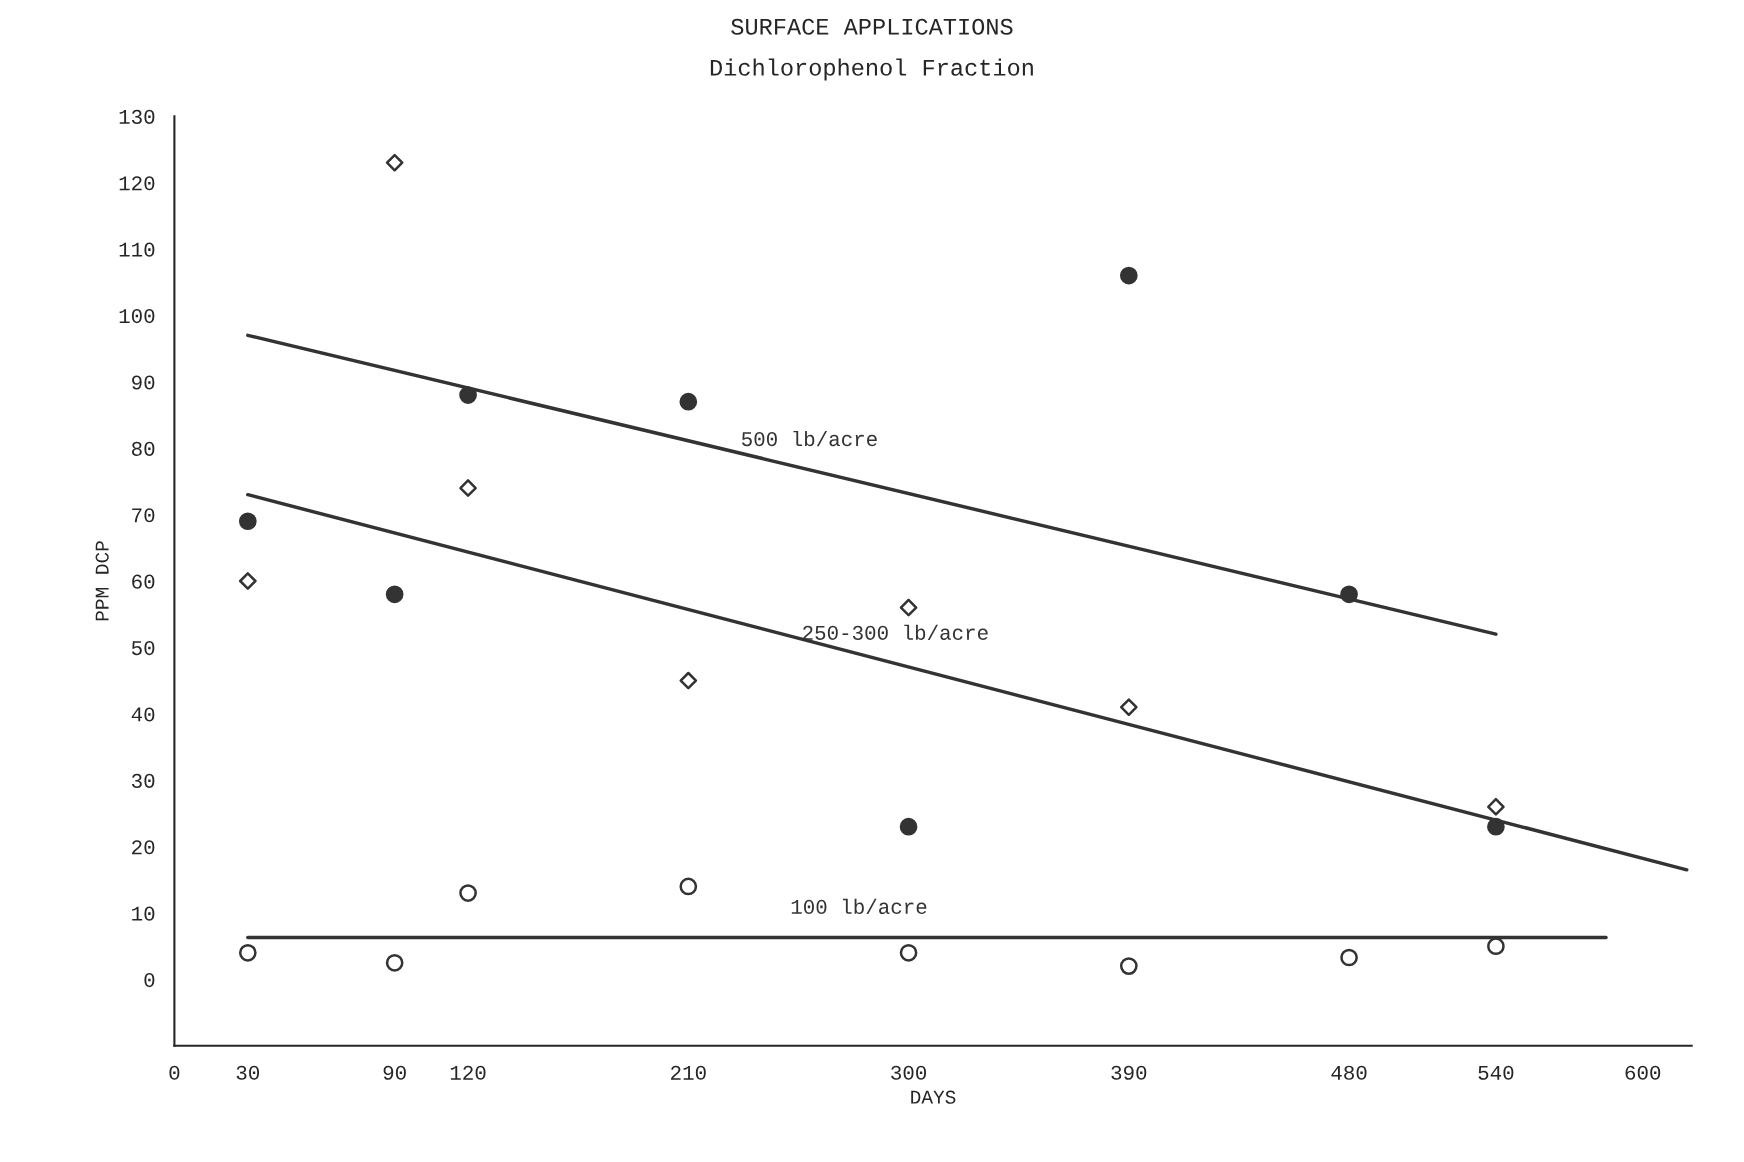 This screenshot has height=1162, width=1744. Describe the element at coordinates (143, 581) in the screenshot. I see `y-tick-label: 60` at that location.